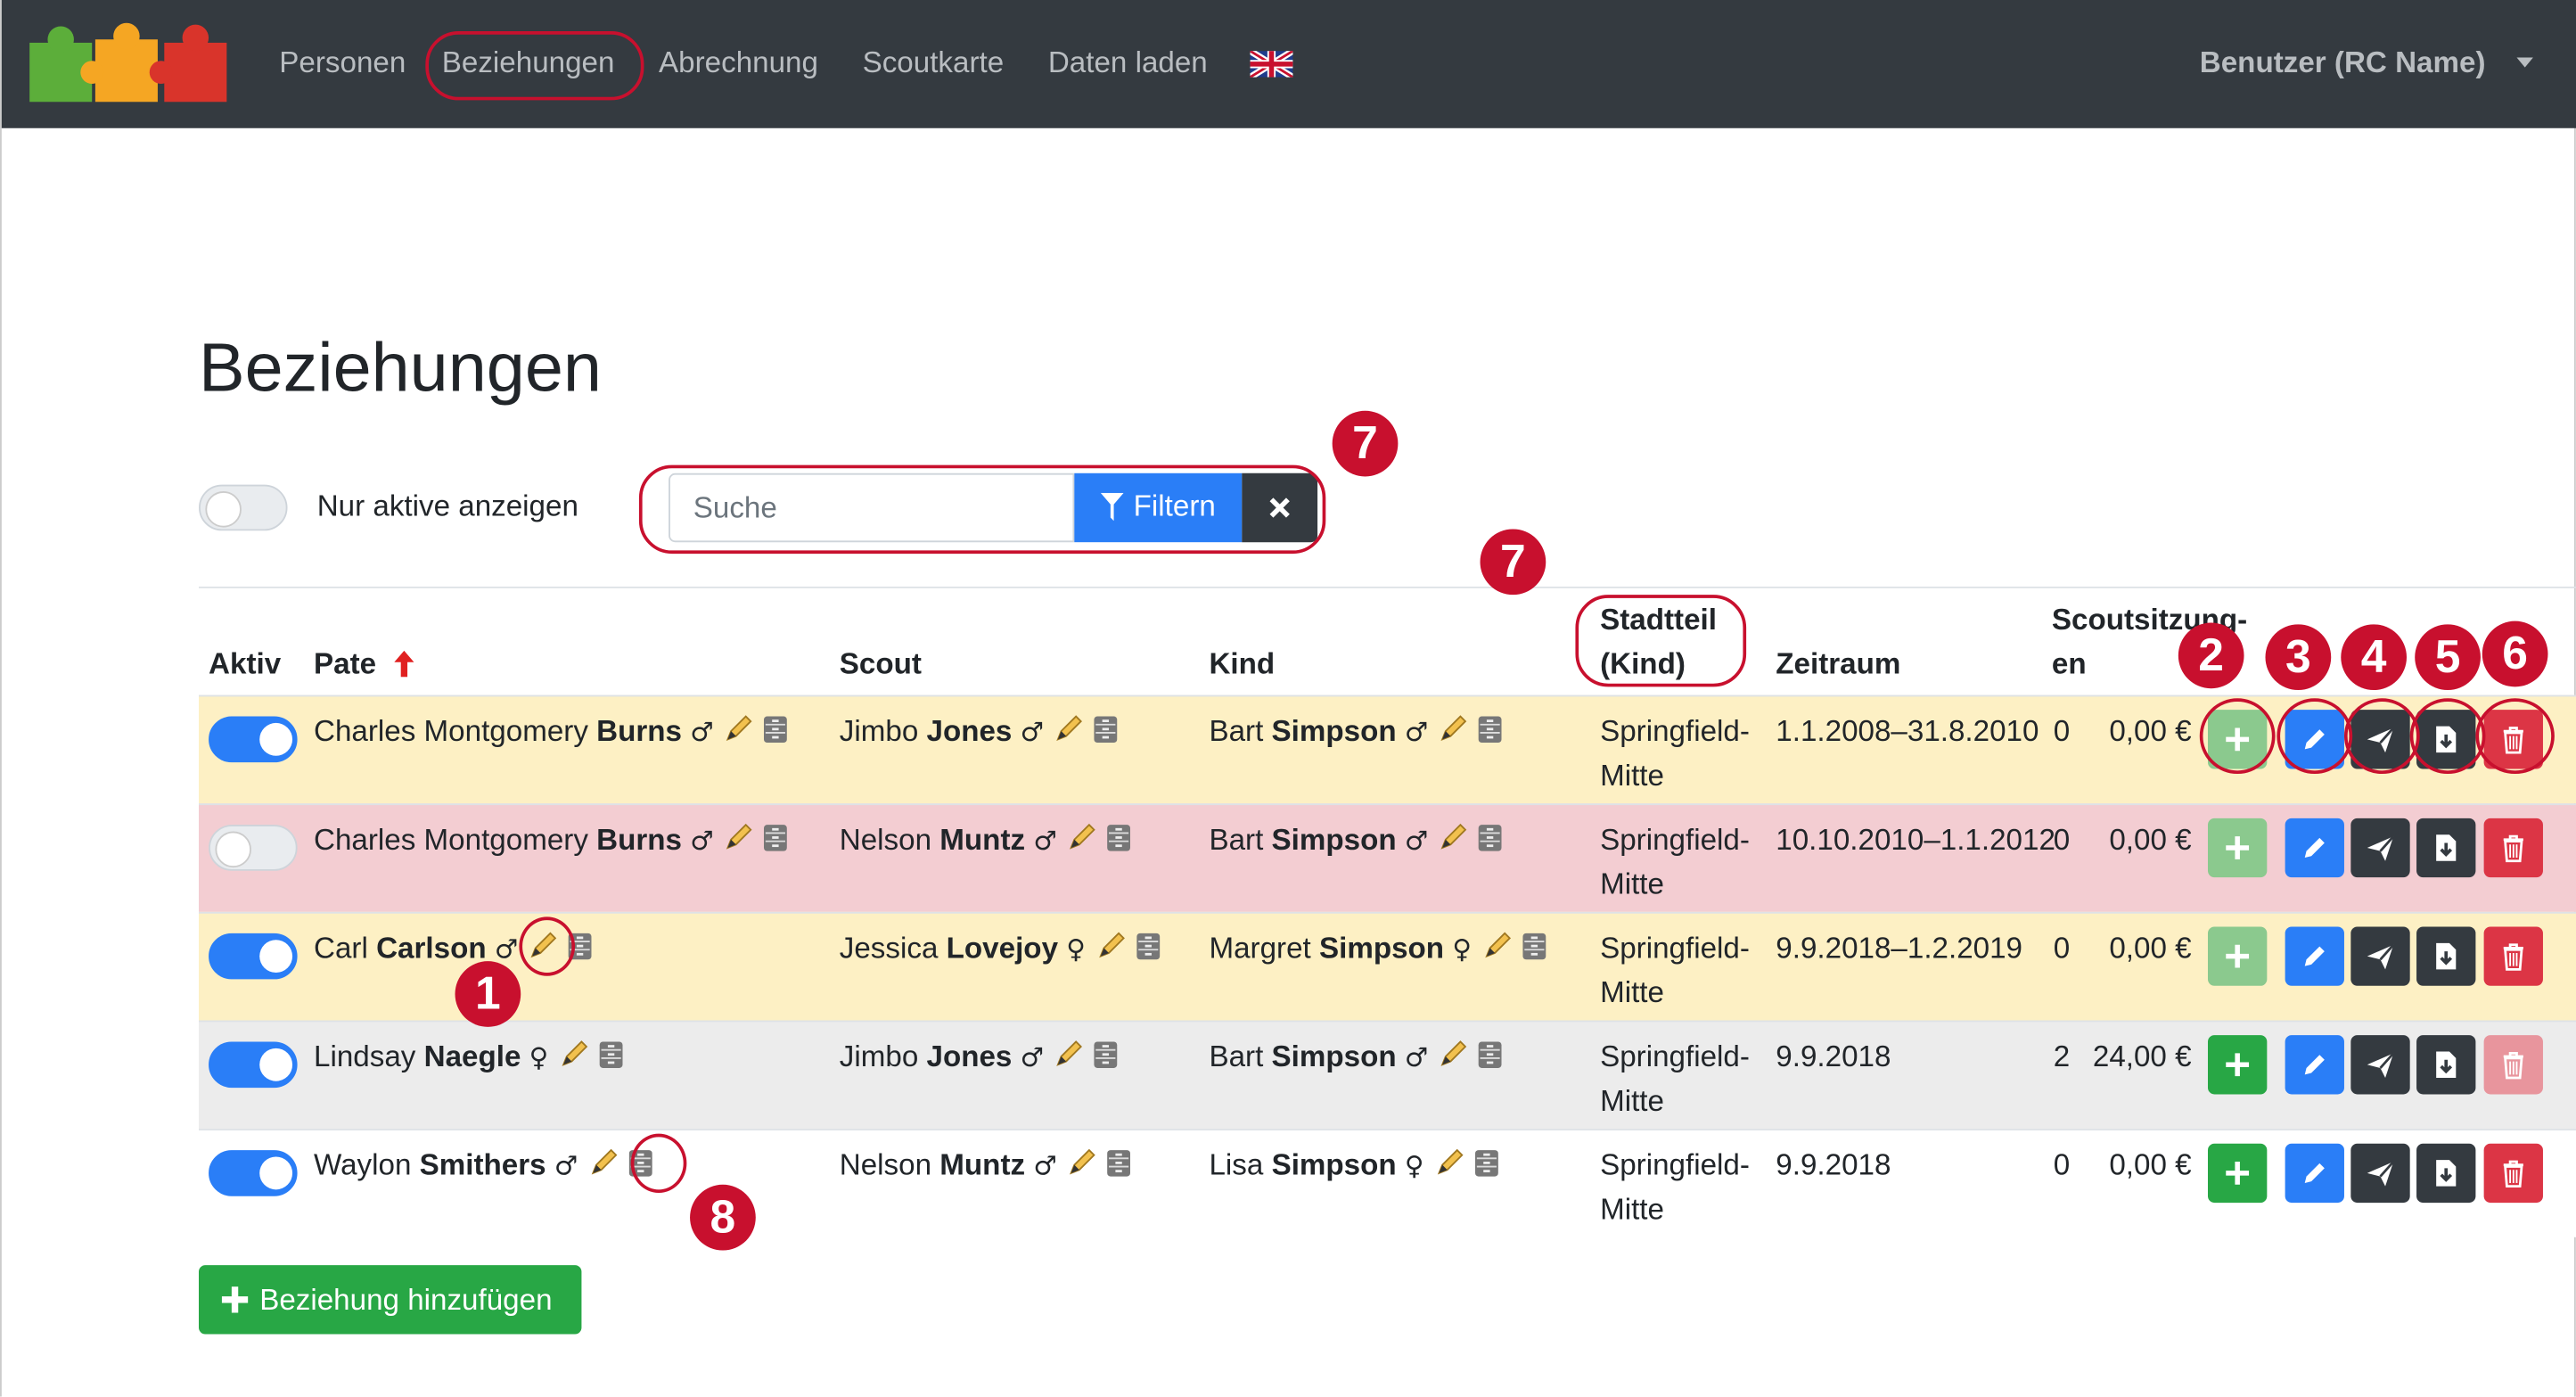 Image resolution: width=2576 pixels, height=1397 pixels. I want to click on first-name: Jessica, so click(889, 948).